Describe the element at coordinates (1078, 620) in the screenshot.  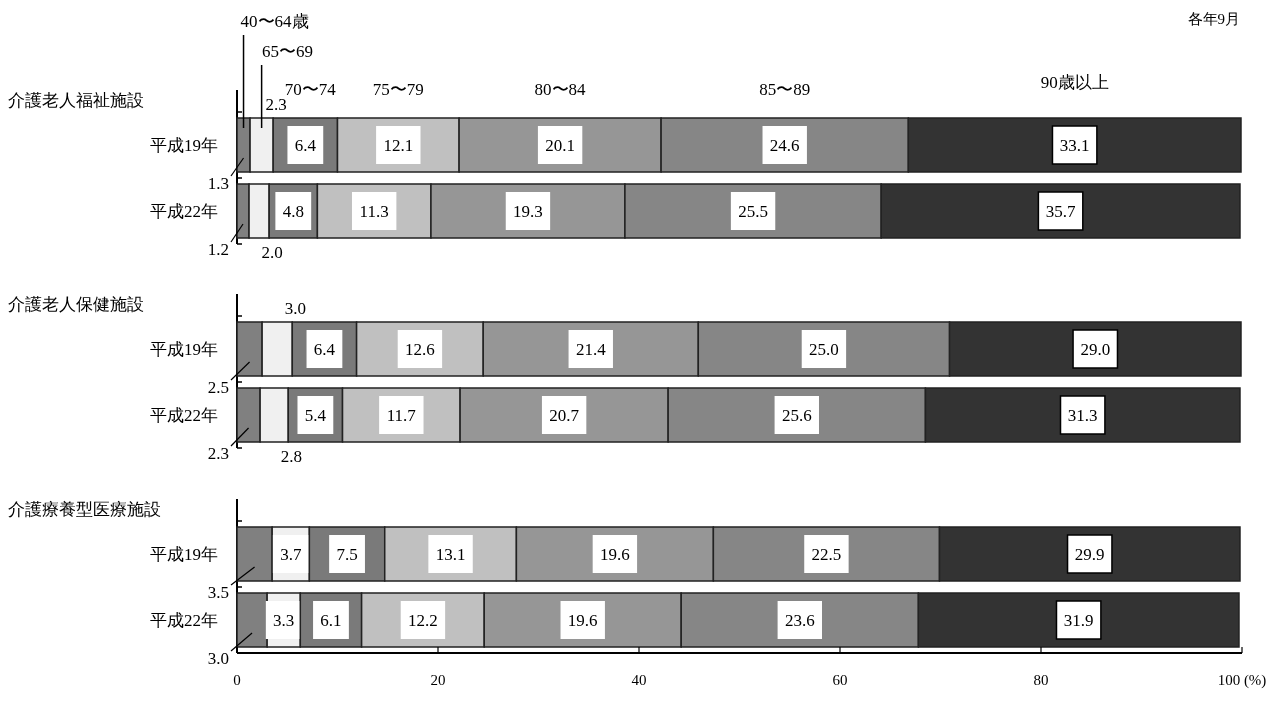
I see `data-label: 31.9` at that location.